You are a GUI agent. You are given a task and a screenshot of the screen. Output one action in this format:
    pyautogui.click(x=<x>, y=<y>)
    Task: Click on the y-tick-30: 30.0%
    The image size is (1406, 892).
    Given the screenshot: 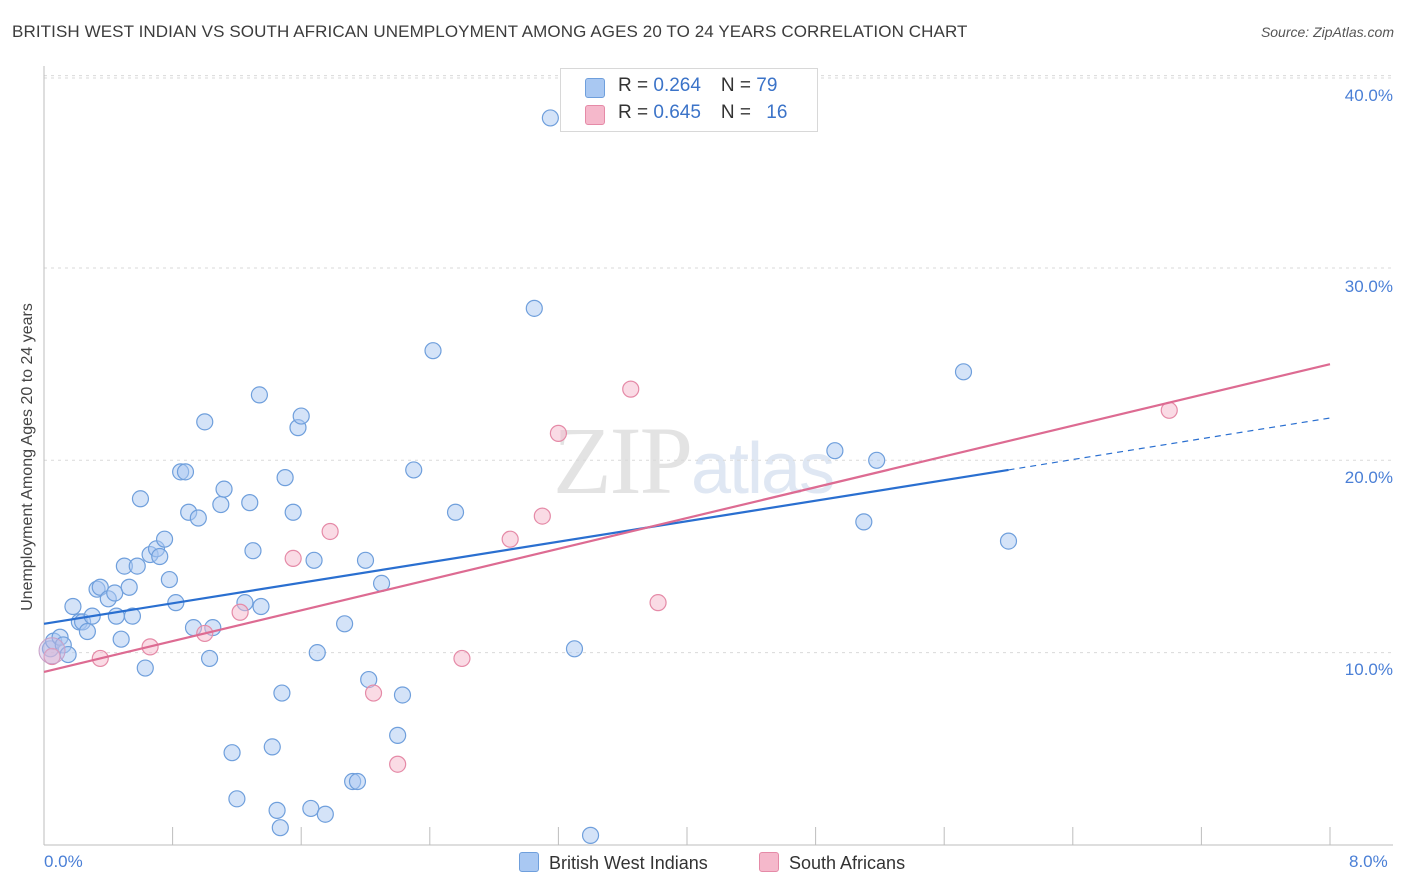 What is the action you would take?
    pyautogui.click(x=1368, y=286)
    